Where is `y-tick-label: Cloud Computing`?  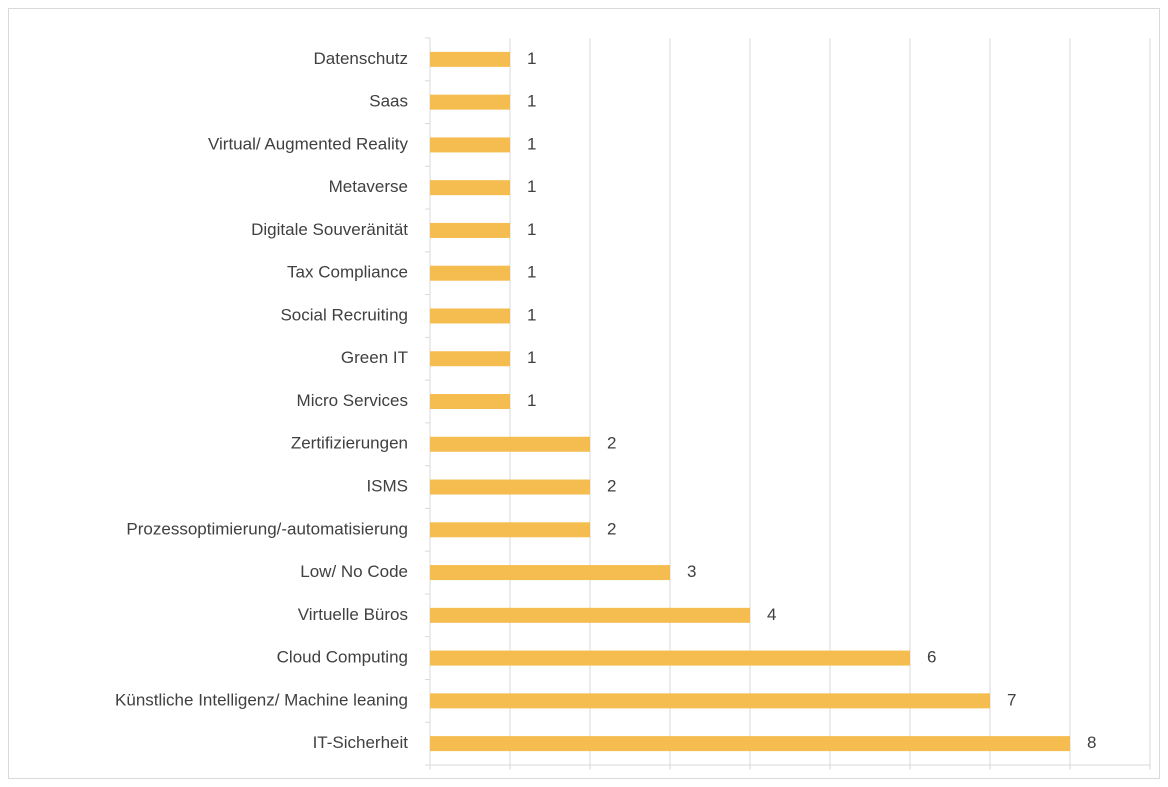 y-tick-label: Cloud Computing is located at coordinates (342, 657).